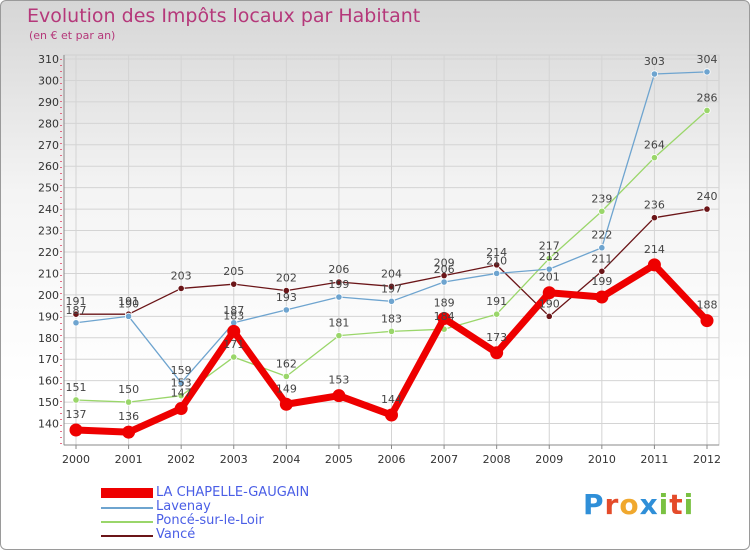  I want to click on logo-letter: r, so click(612, 504).